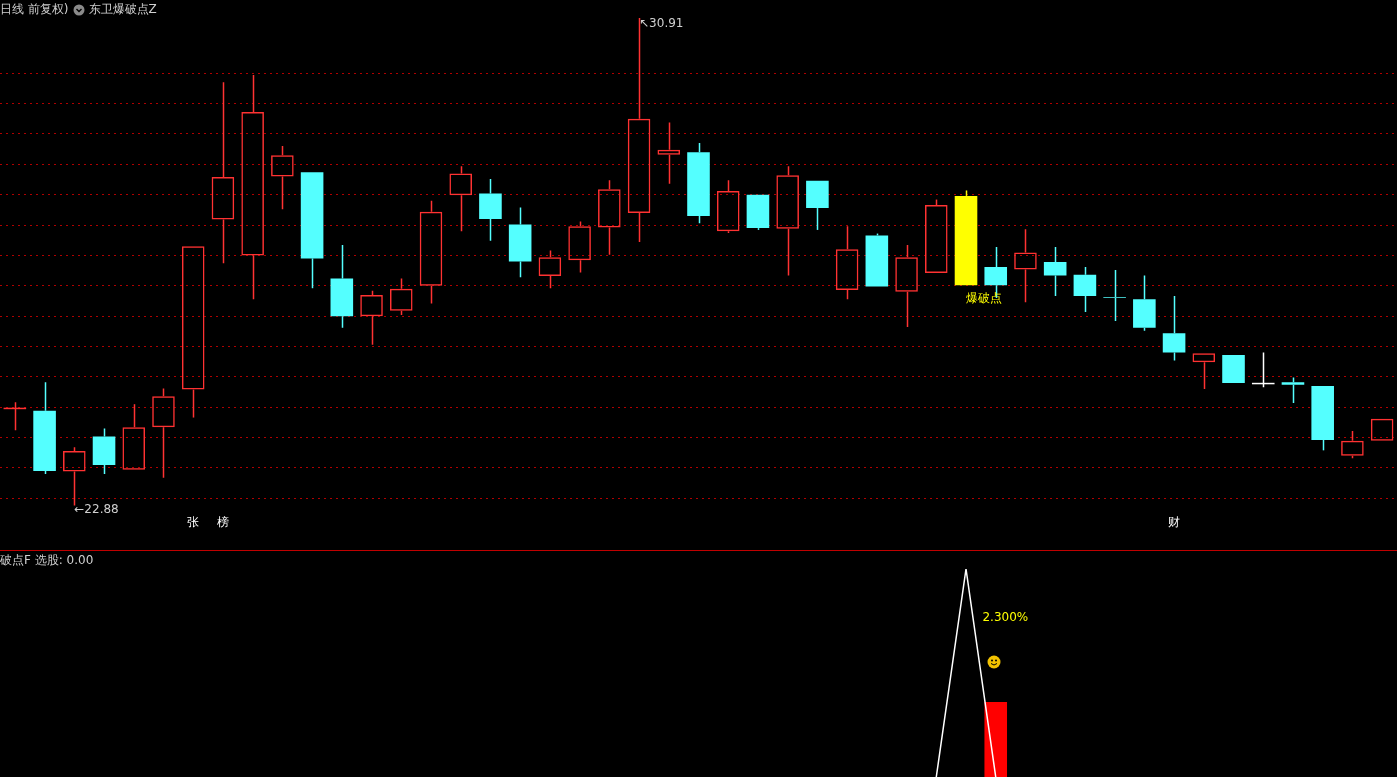 This screenshot has height=777, width=1397. Describe the element at coordinates (661, 23) in the screenshot. I see `text: ↖30.91` at that location.